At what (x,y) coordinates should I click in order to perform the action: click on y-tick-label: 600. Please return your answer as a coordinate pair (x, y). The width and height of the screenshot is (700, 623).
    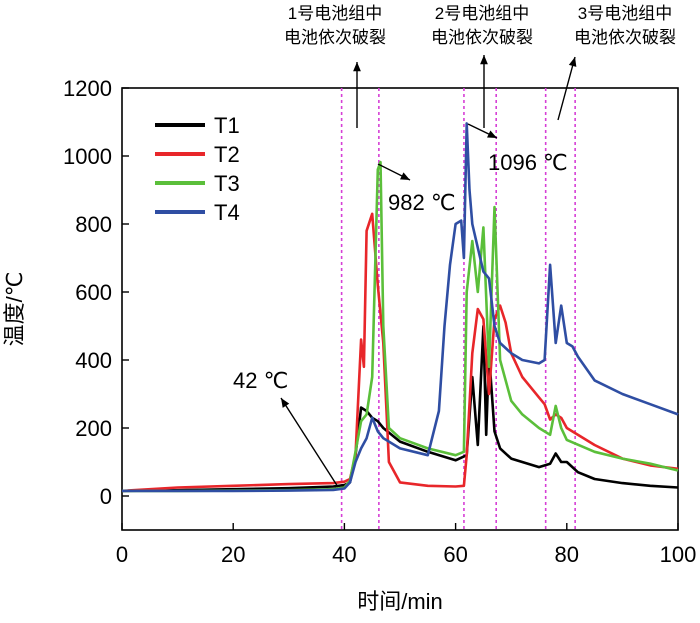
    Looking at the image, I should click on (93, 292).